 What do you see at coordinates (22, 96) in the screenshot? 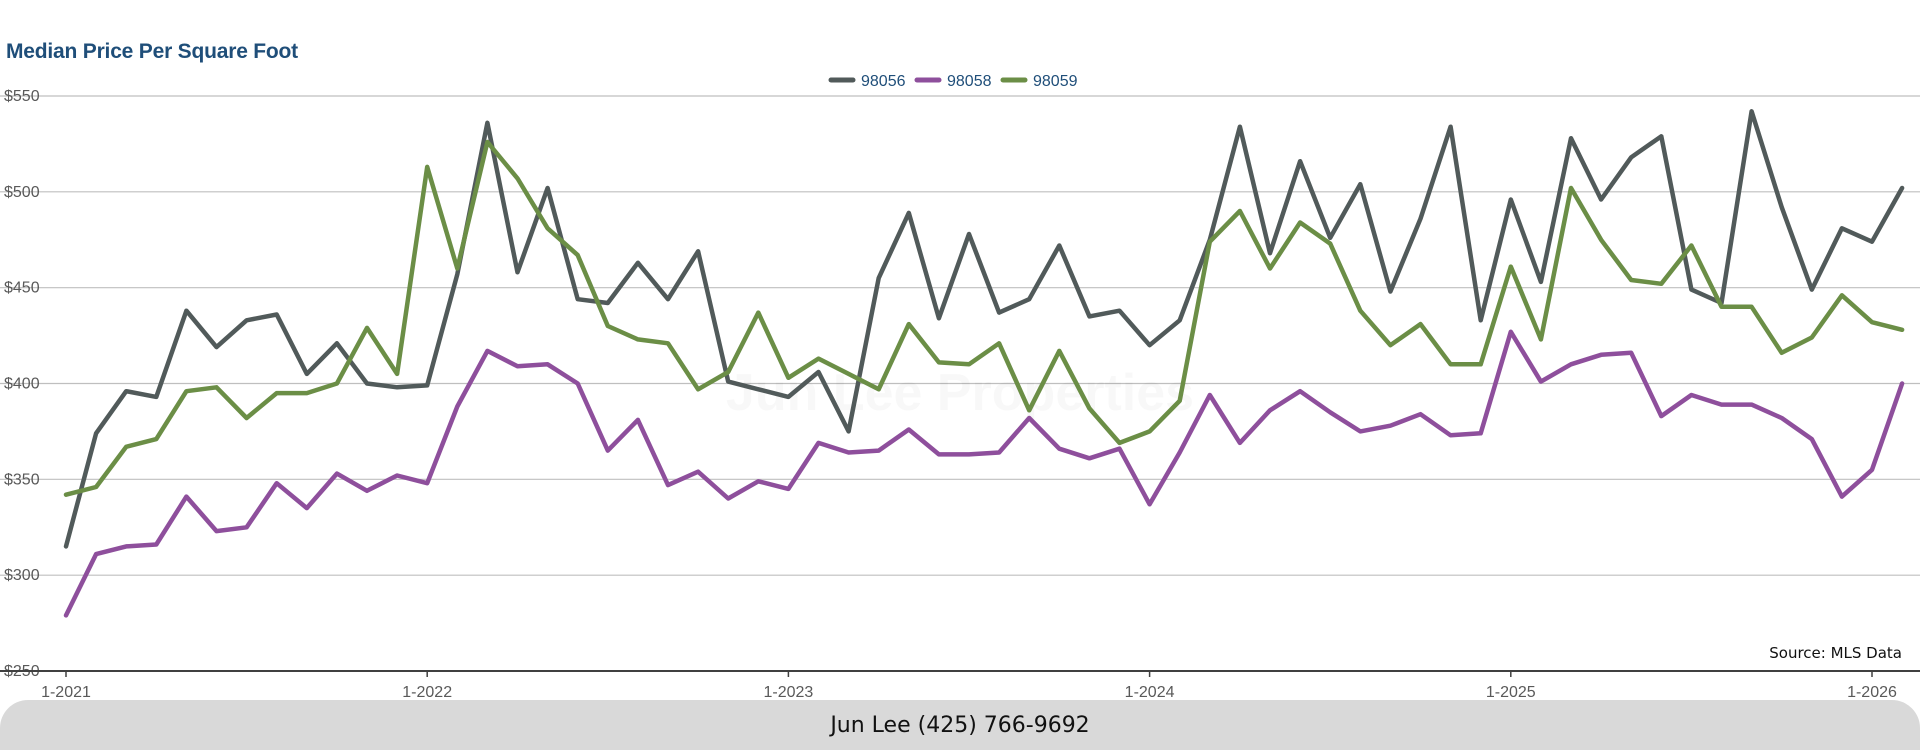
I see `y-tick-label: $550` at bounding box center [22, 96].